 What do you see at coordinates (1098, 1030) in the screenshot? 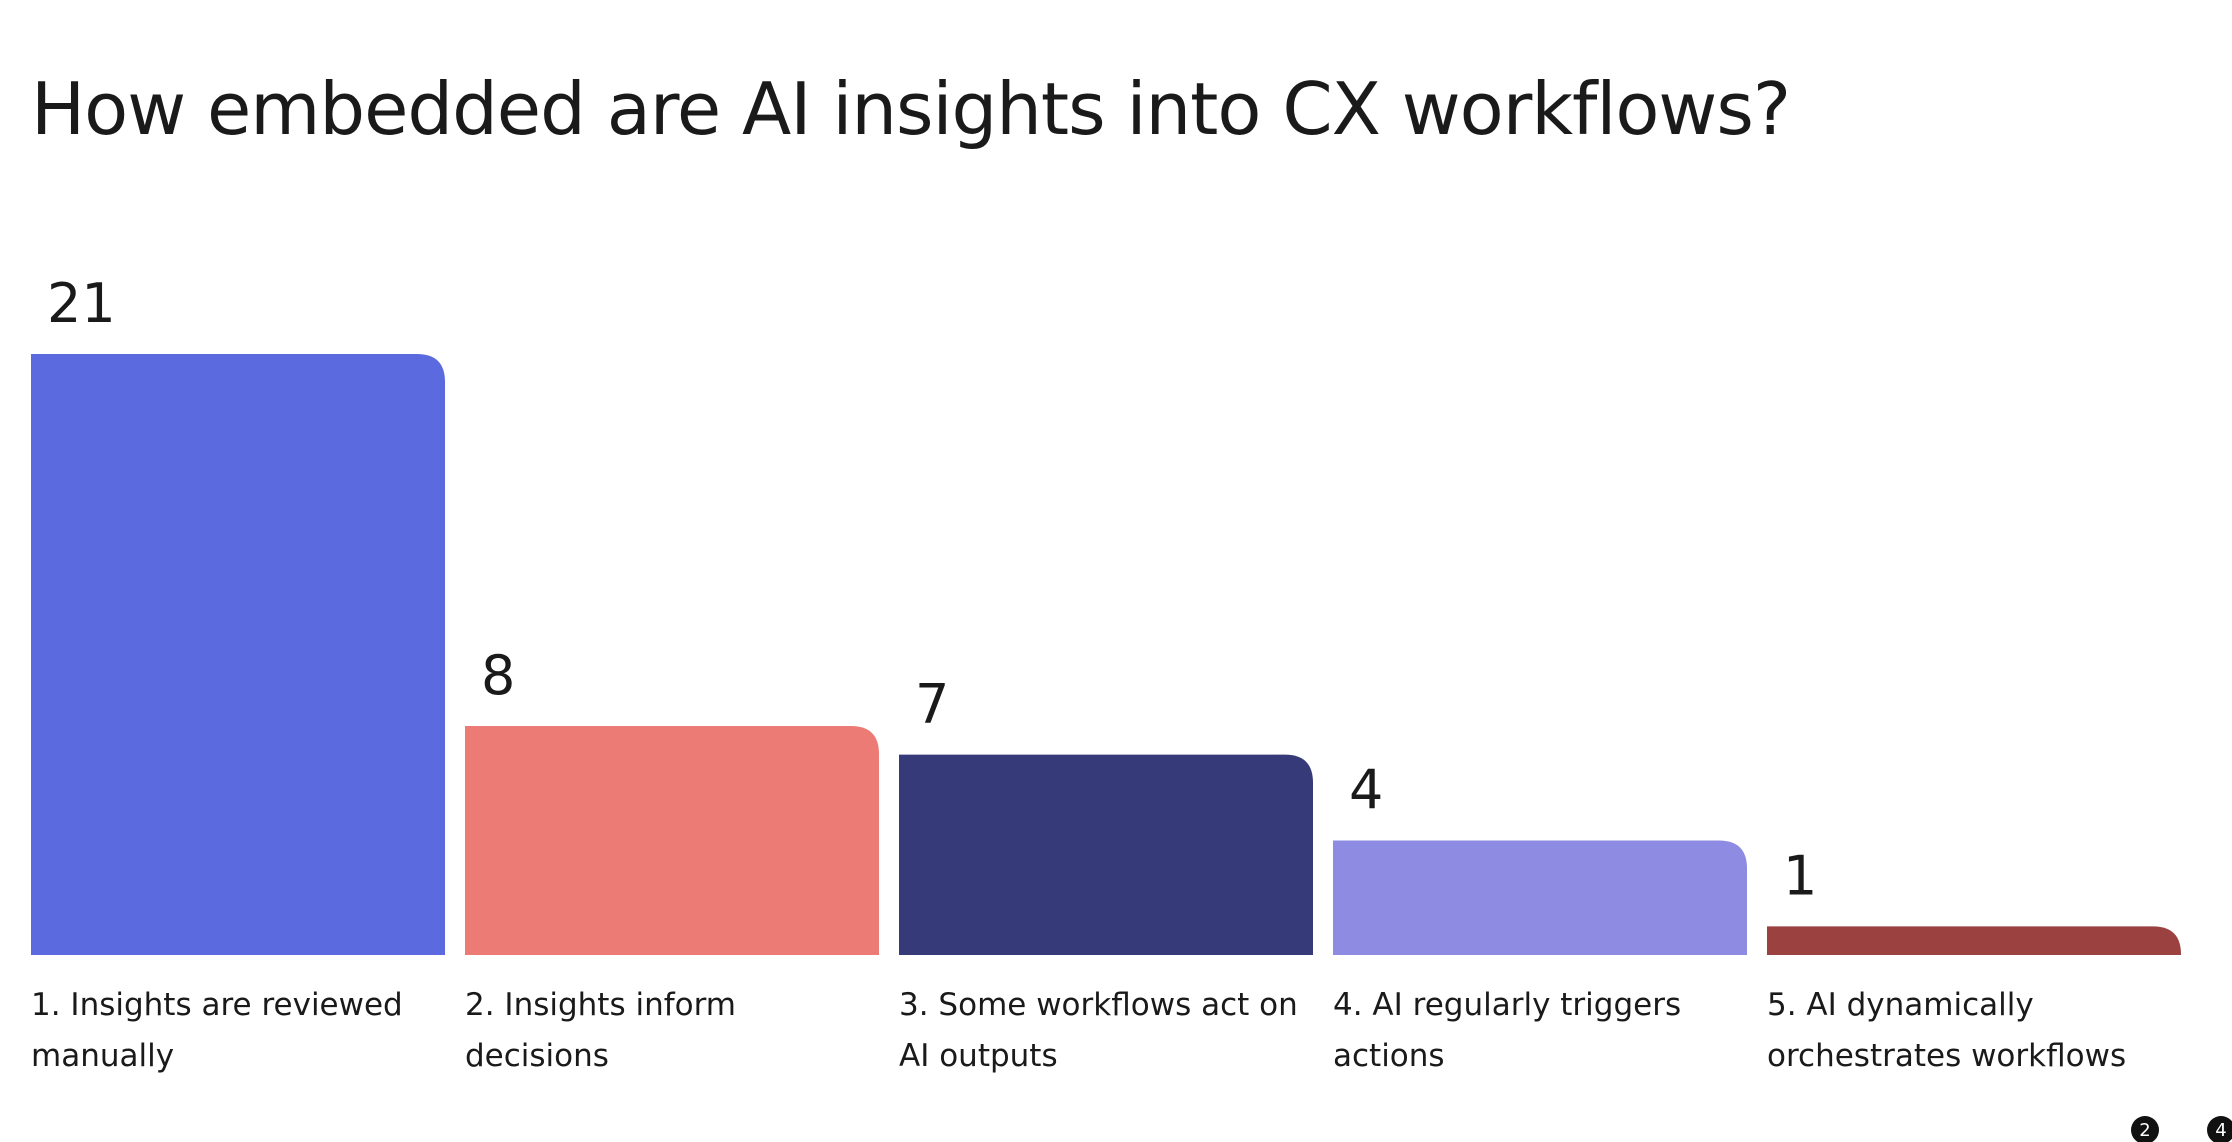
I see `category-label: 3. Some workflows act on AI outputs` at bounding box center [1098, 1030].